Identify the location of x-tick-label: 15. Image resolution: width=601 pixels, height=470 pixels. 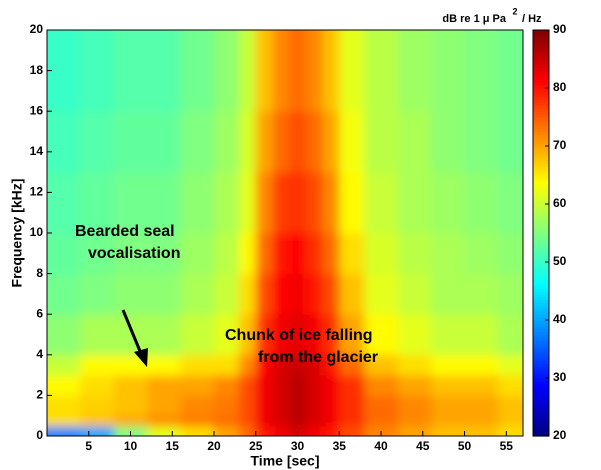
(173, 446).